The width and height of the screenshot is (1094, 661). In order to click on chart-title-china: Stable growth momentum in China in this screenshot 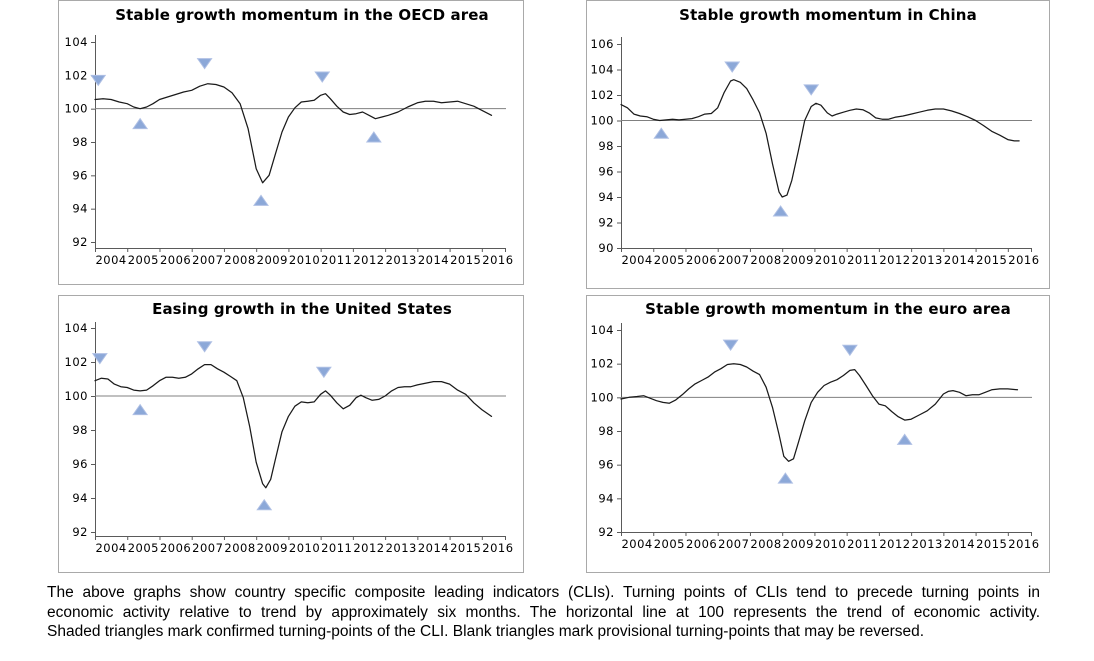, I will do `click(828, 15)`.